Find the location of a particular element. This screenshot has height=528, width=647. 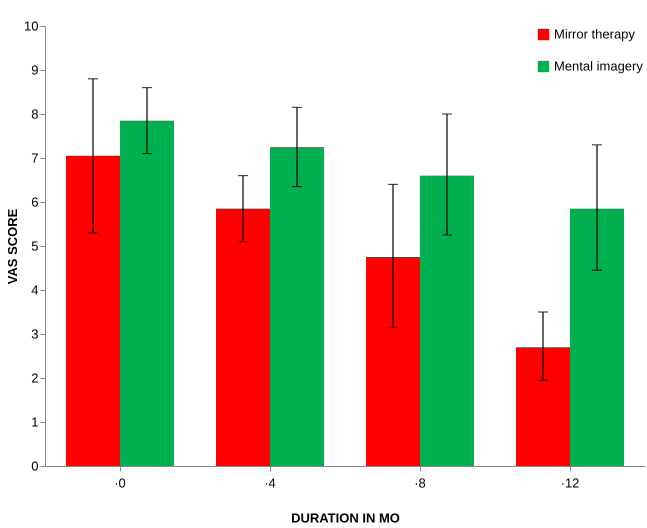

y-tick-label: 2 is located at coordinates (34, 378).